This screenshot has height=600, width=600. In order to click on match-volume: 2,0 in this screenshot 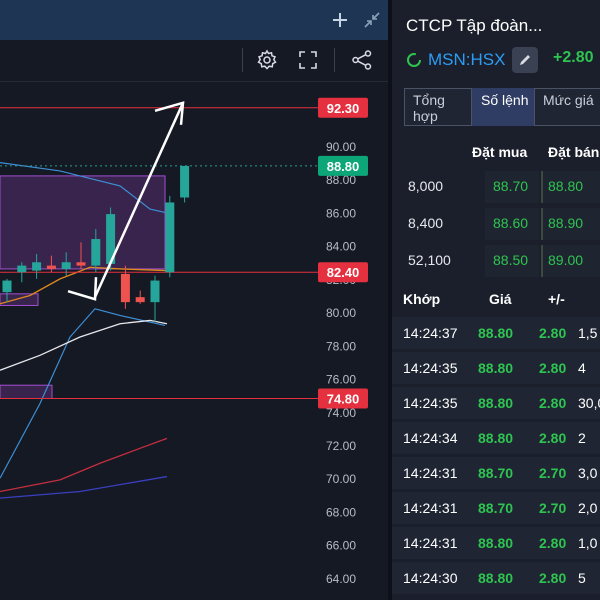, I will do `click(588, 508)`.